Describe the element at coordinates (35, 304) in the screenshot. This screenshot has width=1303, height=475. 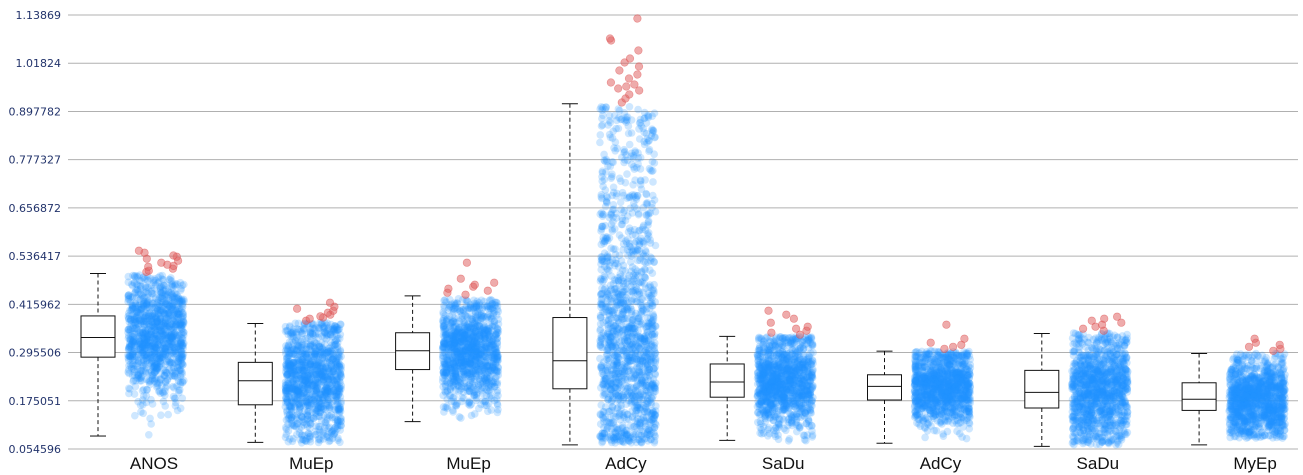
I see `y-tick-label: 0.415962` at that location.